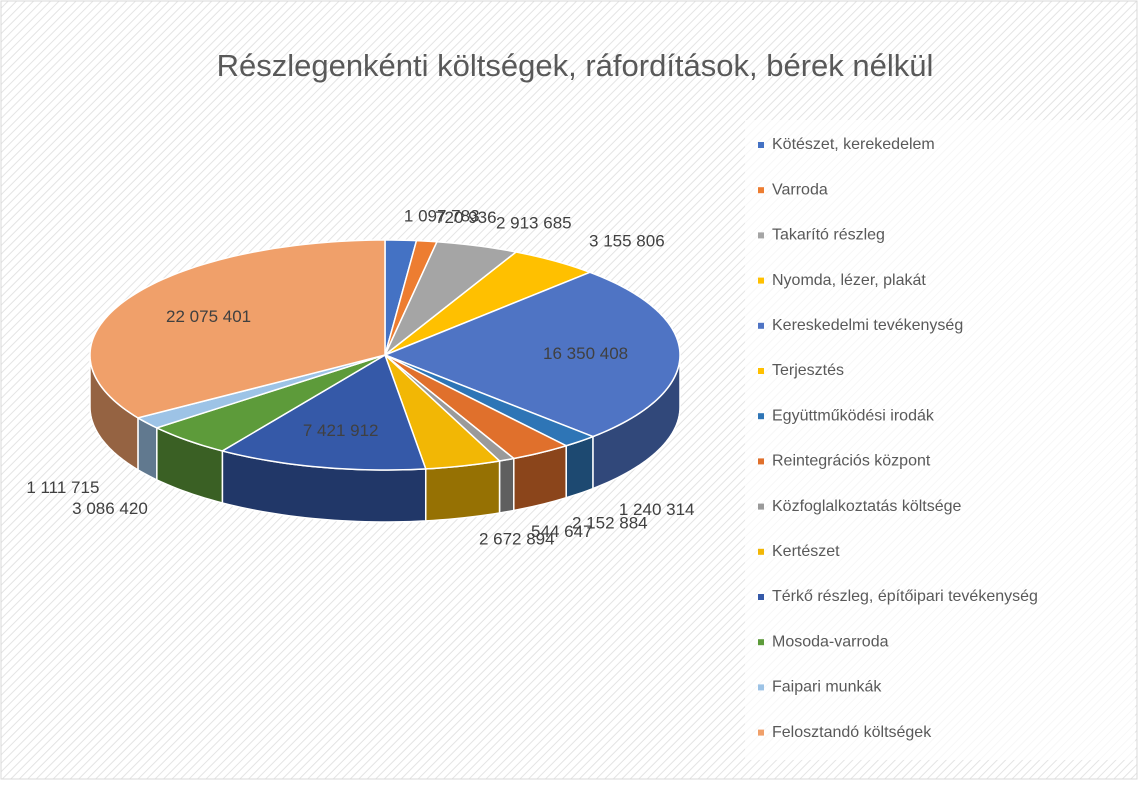  What do you see at coordinates (800, 189) in the screenshot?
I see `legend-label: Varroda` at bounding box center [800, 189].